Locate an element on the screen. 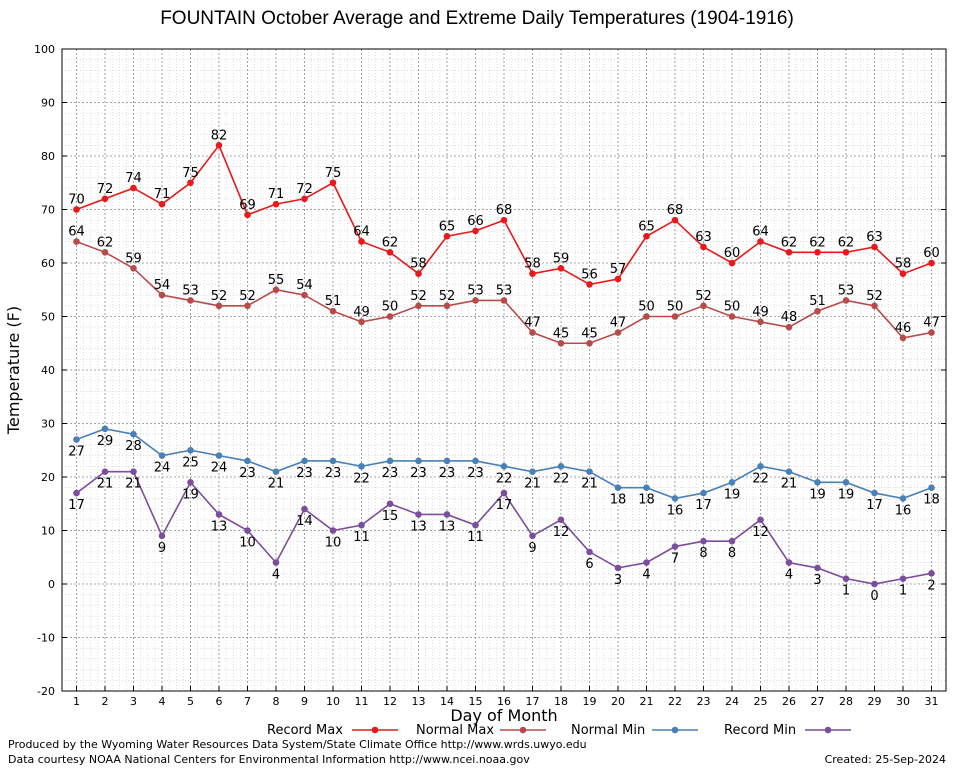 This screenshot has width=954, height=768. y-tick-label: 80 is located at coordinates (48, 156).